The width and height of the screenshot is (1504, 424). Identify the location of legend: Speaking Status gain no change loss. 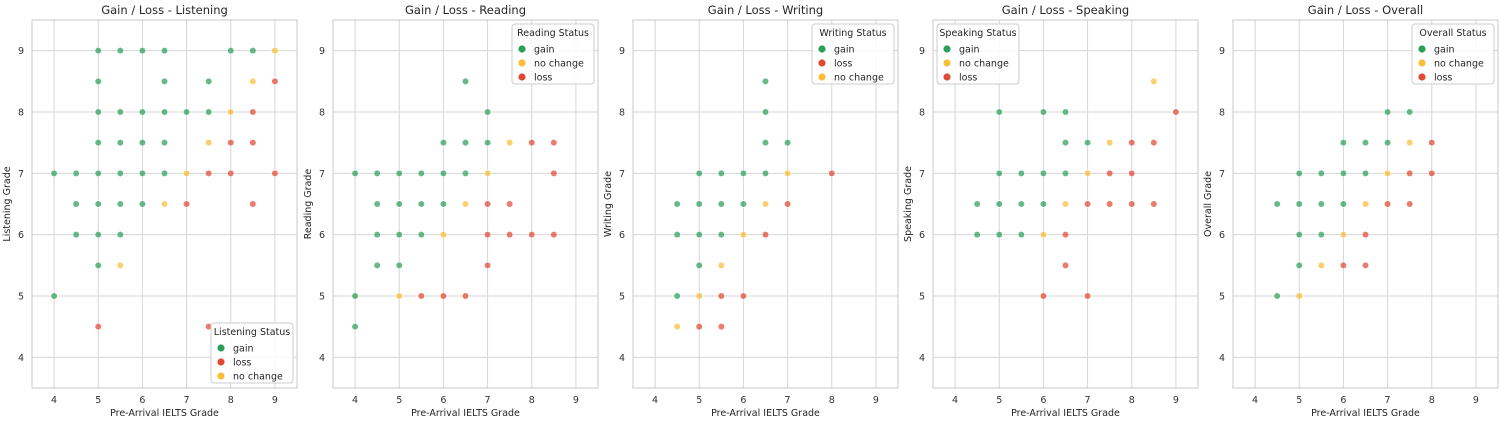
(978, 54).